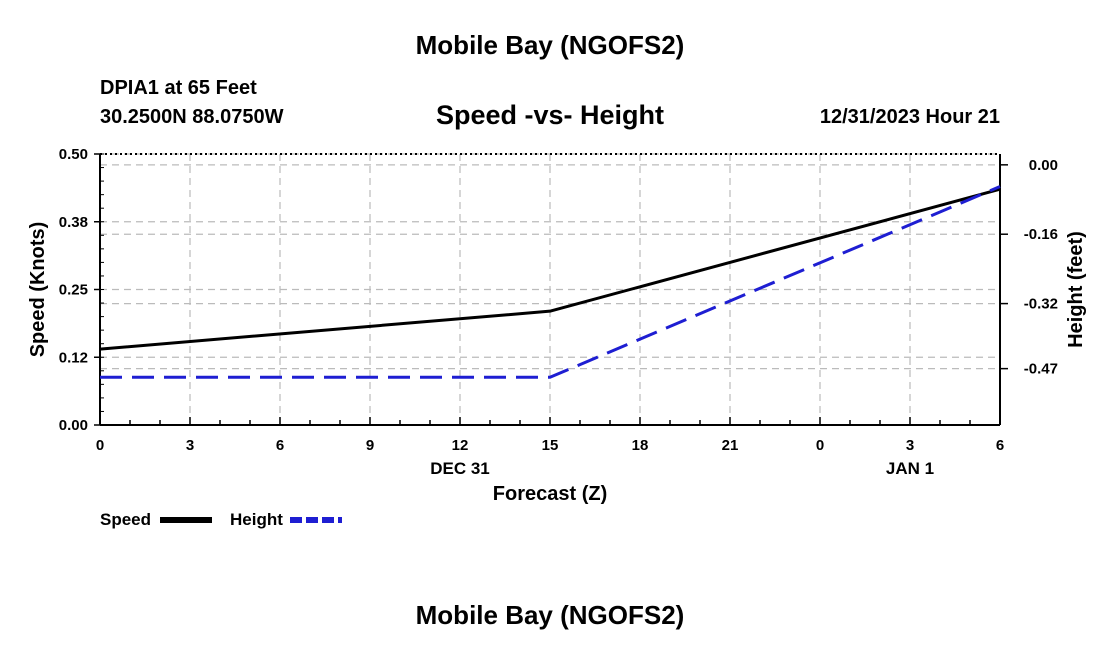 The width and height of the screenshot is (1100, 650). I want to click on x-tick-label: 15, so click(550, 445).